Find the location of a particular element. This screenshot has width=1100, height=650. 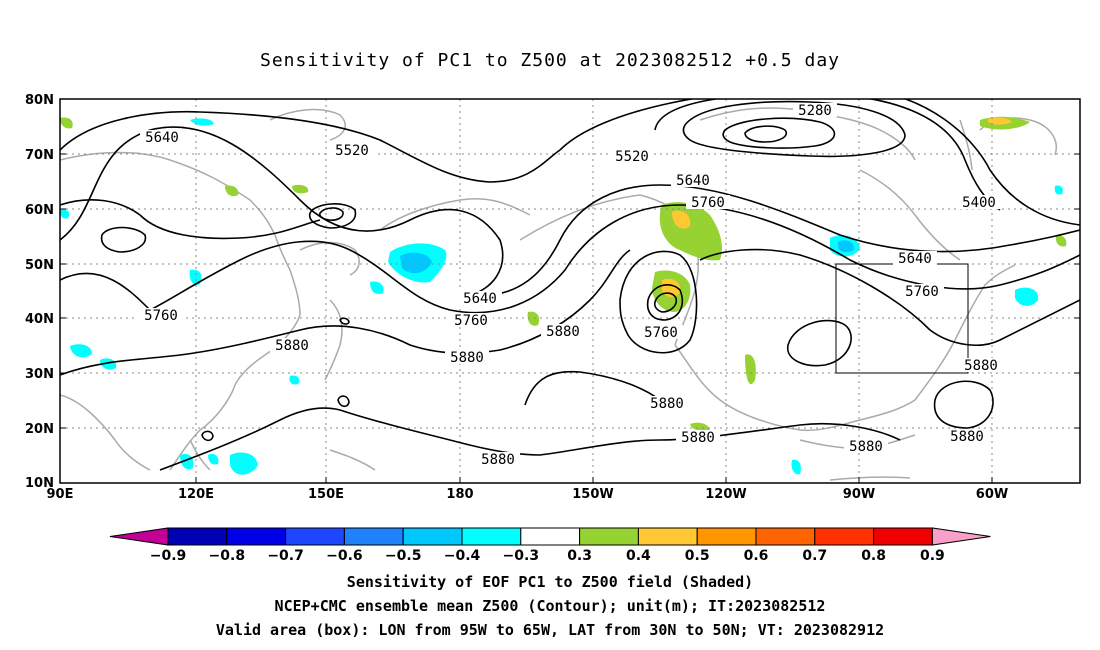

colorbar-arrow-low is located at coordinates (139, 536).